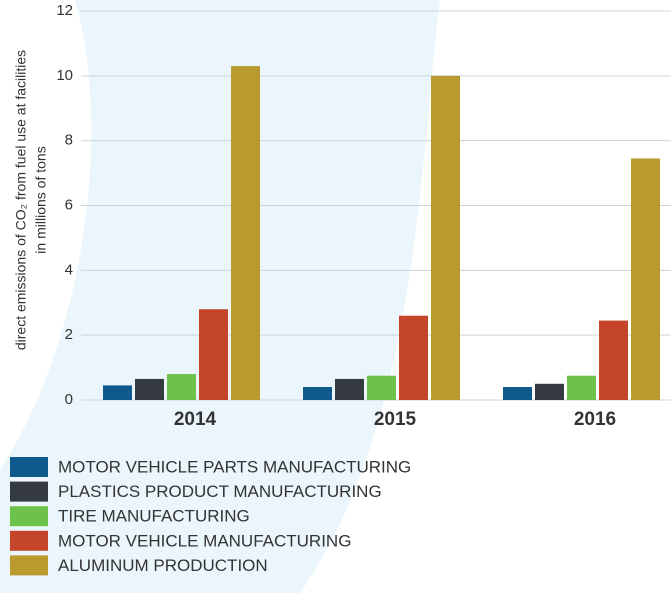 The image size is (671, 593). What do you see at coordinates (163, 565) in the screenshot?
I see `legend-label: ALUMINUM PRODUCTION` at bounding box center [163, 565].